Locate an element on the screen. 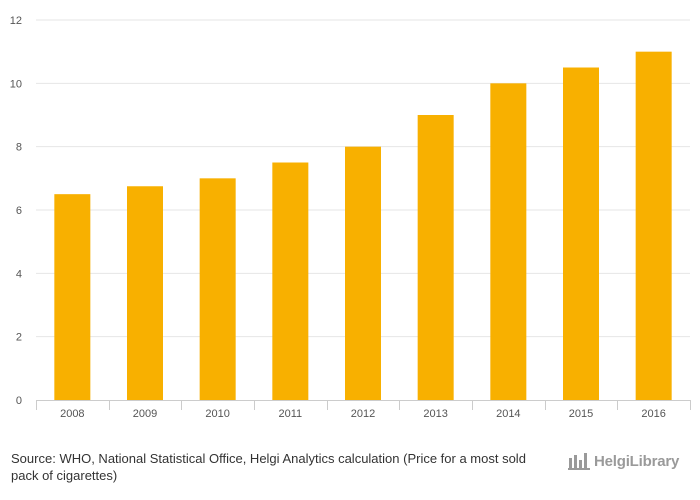 The image size is (700, 500). x-tick-label: 2011 is located at coordinates (291, 414).